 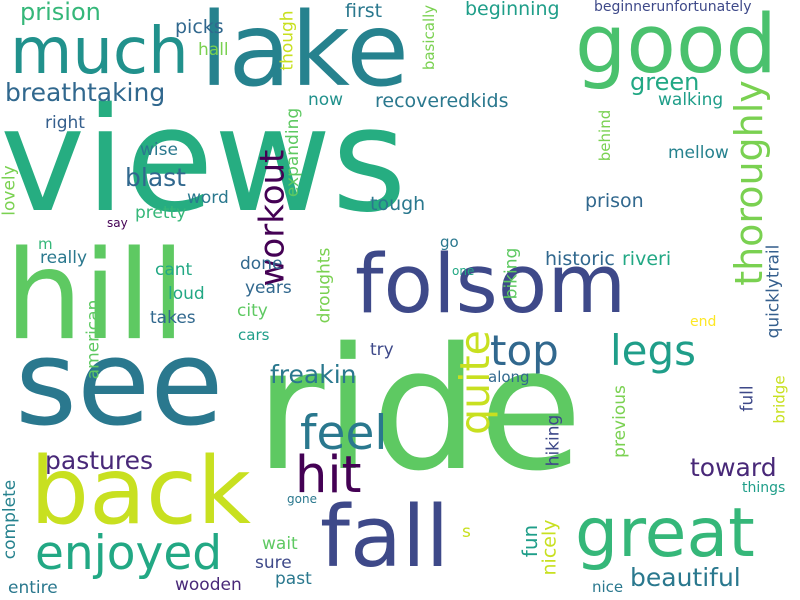 What do you see at coordinates (99, 52) in the screenshot?
I see `word-10: much` at bounding box center [99, 52].